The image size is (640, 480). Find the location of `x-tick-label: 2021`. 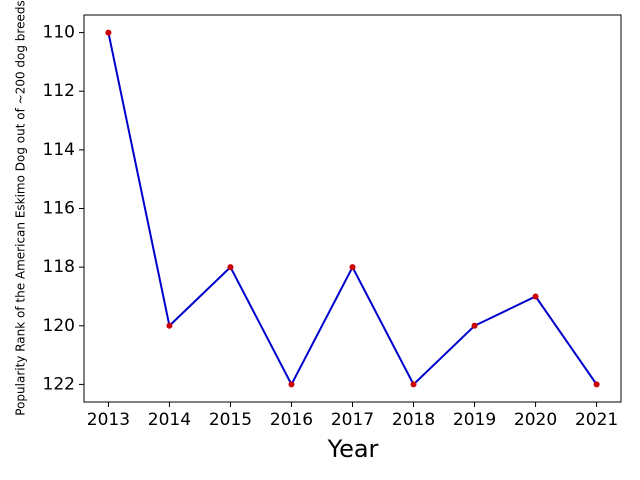

x-tick-label: 2021 is located at coordinates (596, 420).